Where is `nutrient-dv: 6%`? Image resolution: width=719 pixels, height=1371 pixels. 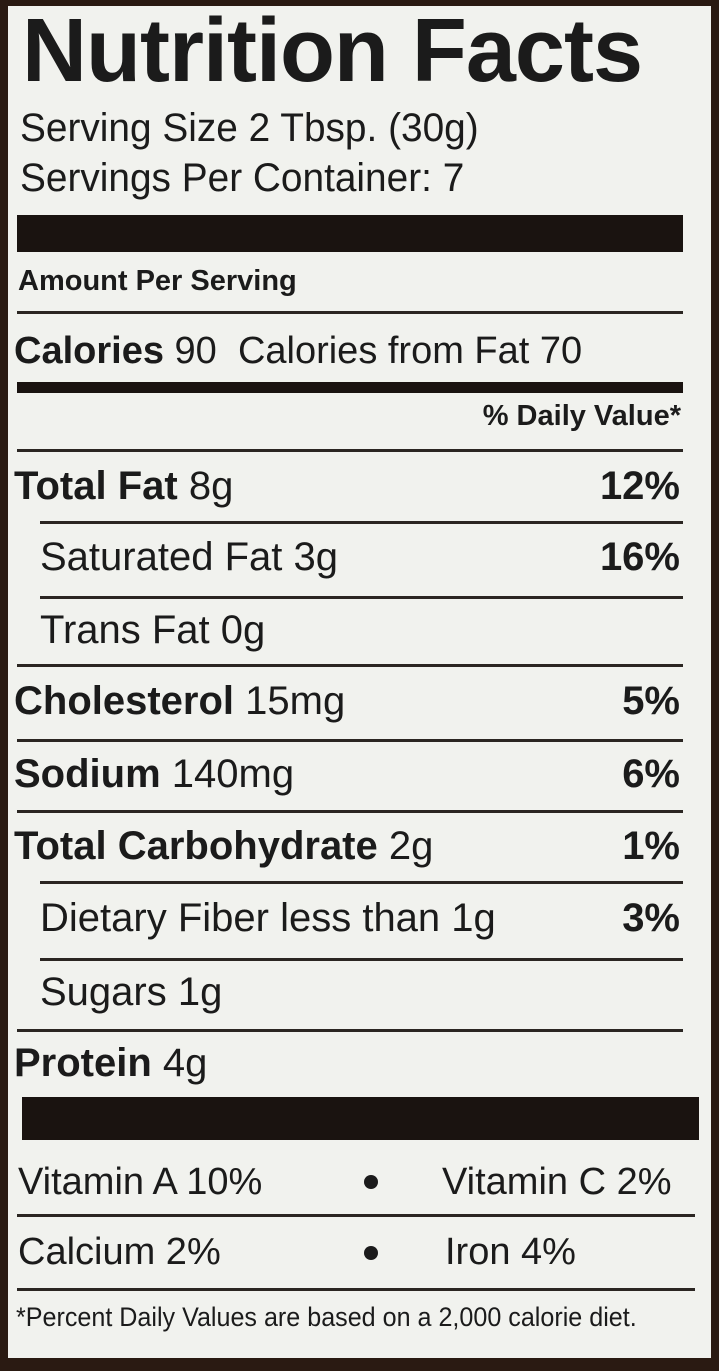 nutrient-dv: 6% is located at coordinates (651, 774).